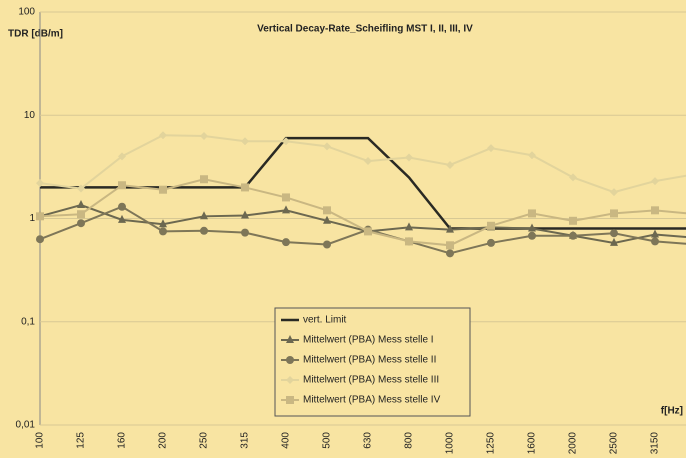 This screenshot has height=458, width=686. What do you see at coordinates (532, 443) in the screenshot?
I see `x-tick-label: 1600` at bounding box center [532, 443].